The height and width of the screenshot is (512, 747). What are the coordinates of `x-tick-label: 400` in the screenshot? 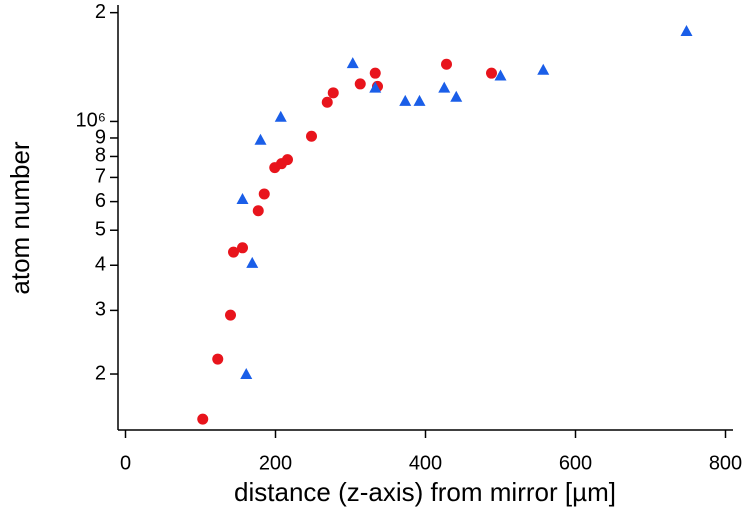 It's located at (425, 463).